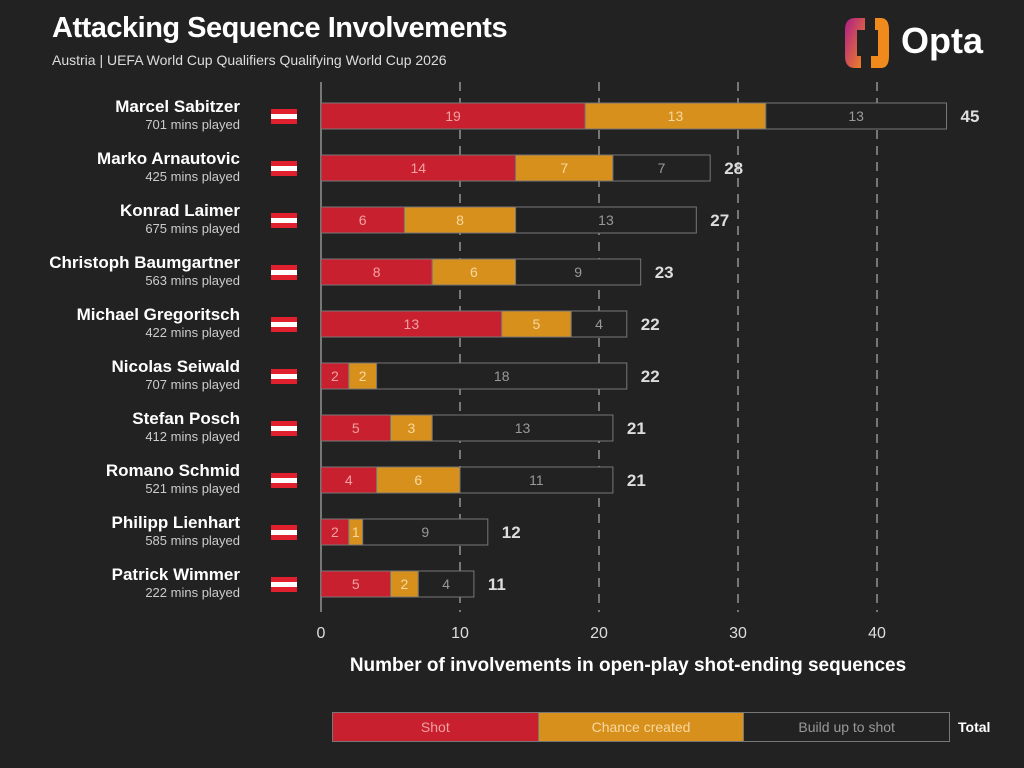 The width and height of the screenshot is (1024, 768). Describe the element at coordinates (176, 522) in the screenshot. I see `player-name: Philipp Lienhart` at that location.